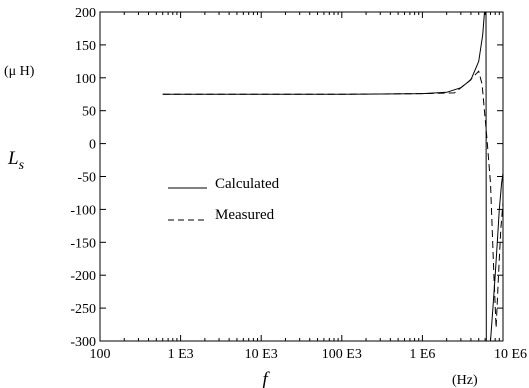 The width and height of the screenshot is (529, 388). Describe the element at coordinates (19, 71) in the screenshot. I see `y-axis-unit: (μ H)` at that location.